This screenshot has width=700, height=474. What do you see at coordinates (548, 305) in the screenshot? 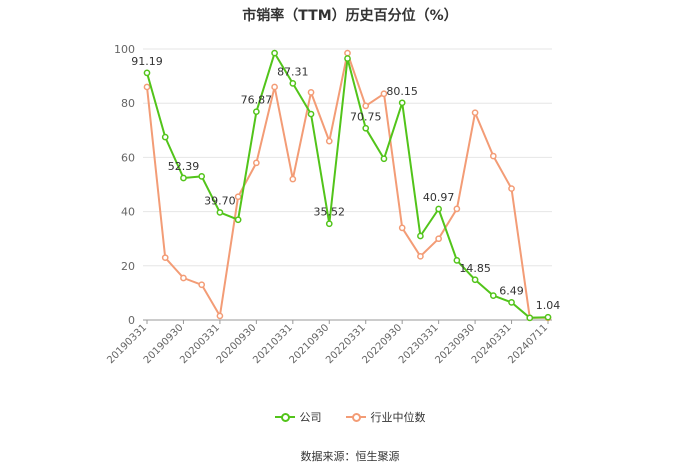
I see `data-label: 1.04` at bounding box center [548, 305].